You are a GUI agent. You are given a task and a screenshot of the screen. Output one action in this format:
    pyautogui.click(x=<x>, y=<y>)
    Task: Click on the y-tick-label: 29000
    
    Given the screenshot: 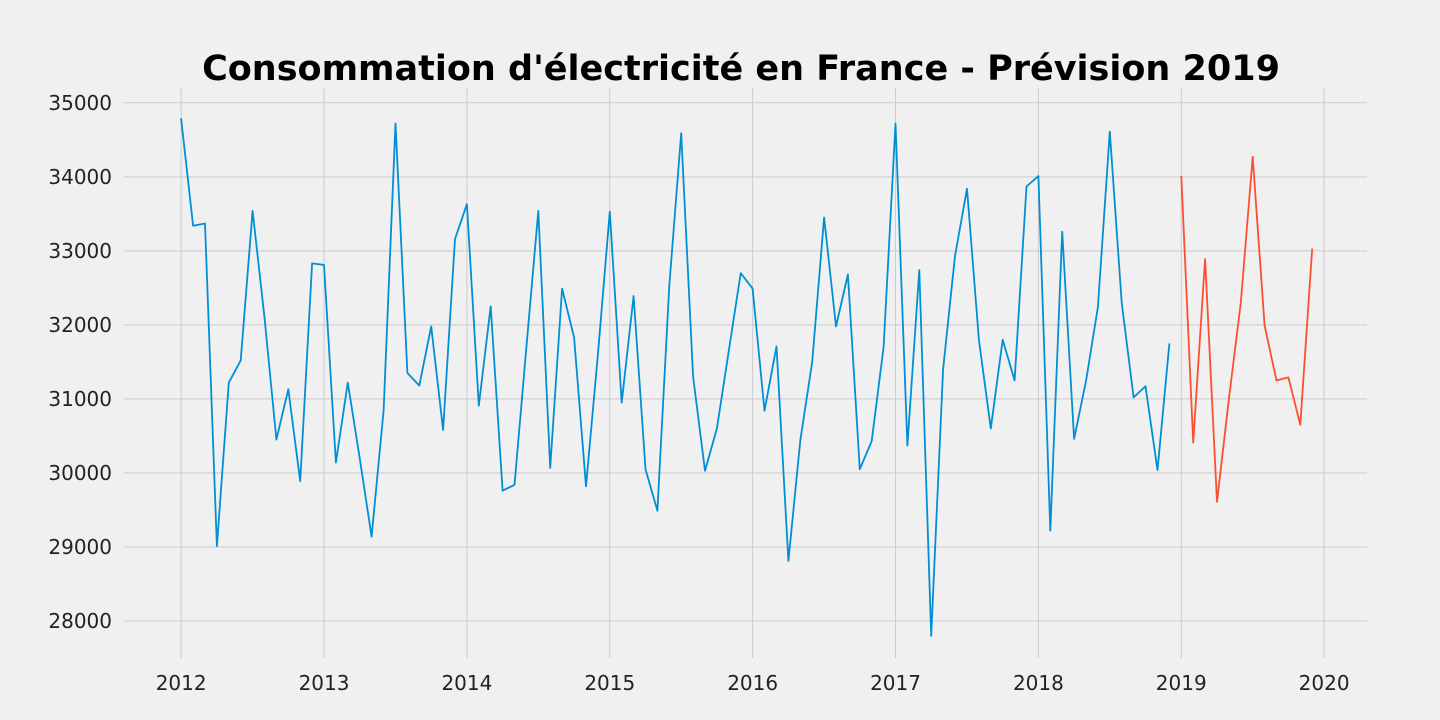 What is the action you would take?
    pyautogui.click(x=80, y=547)
    